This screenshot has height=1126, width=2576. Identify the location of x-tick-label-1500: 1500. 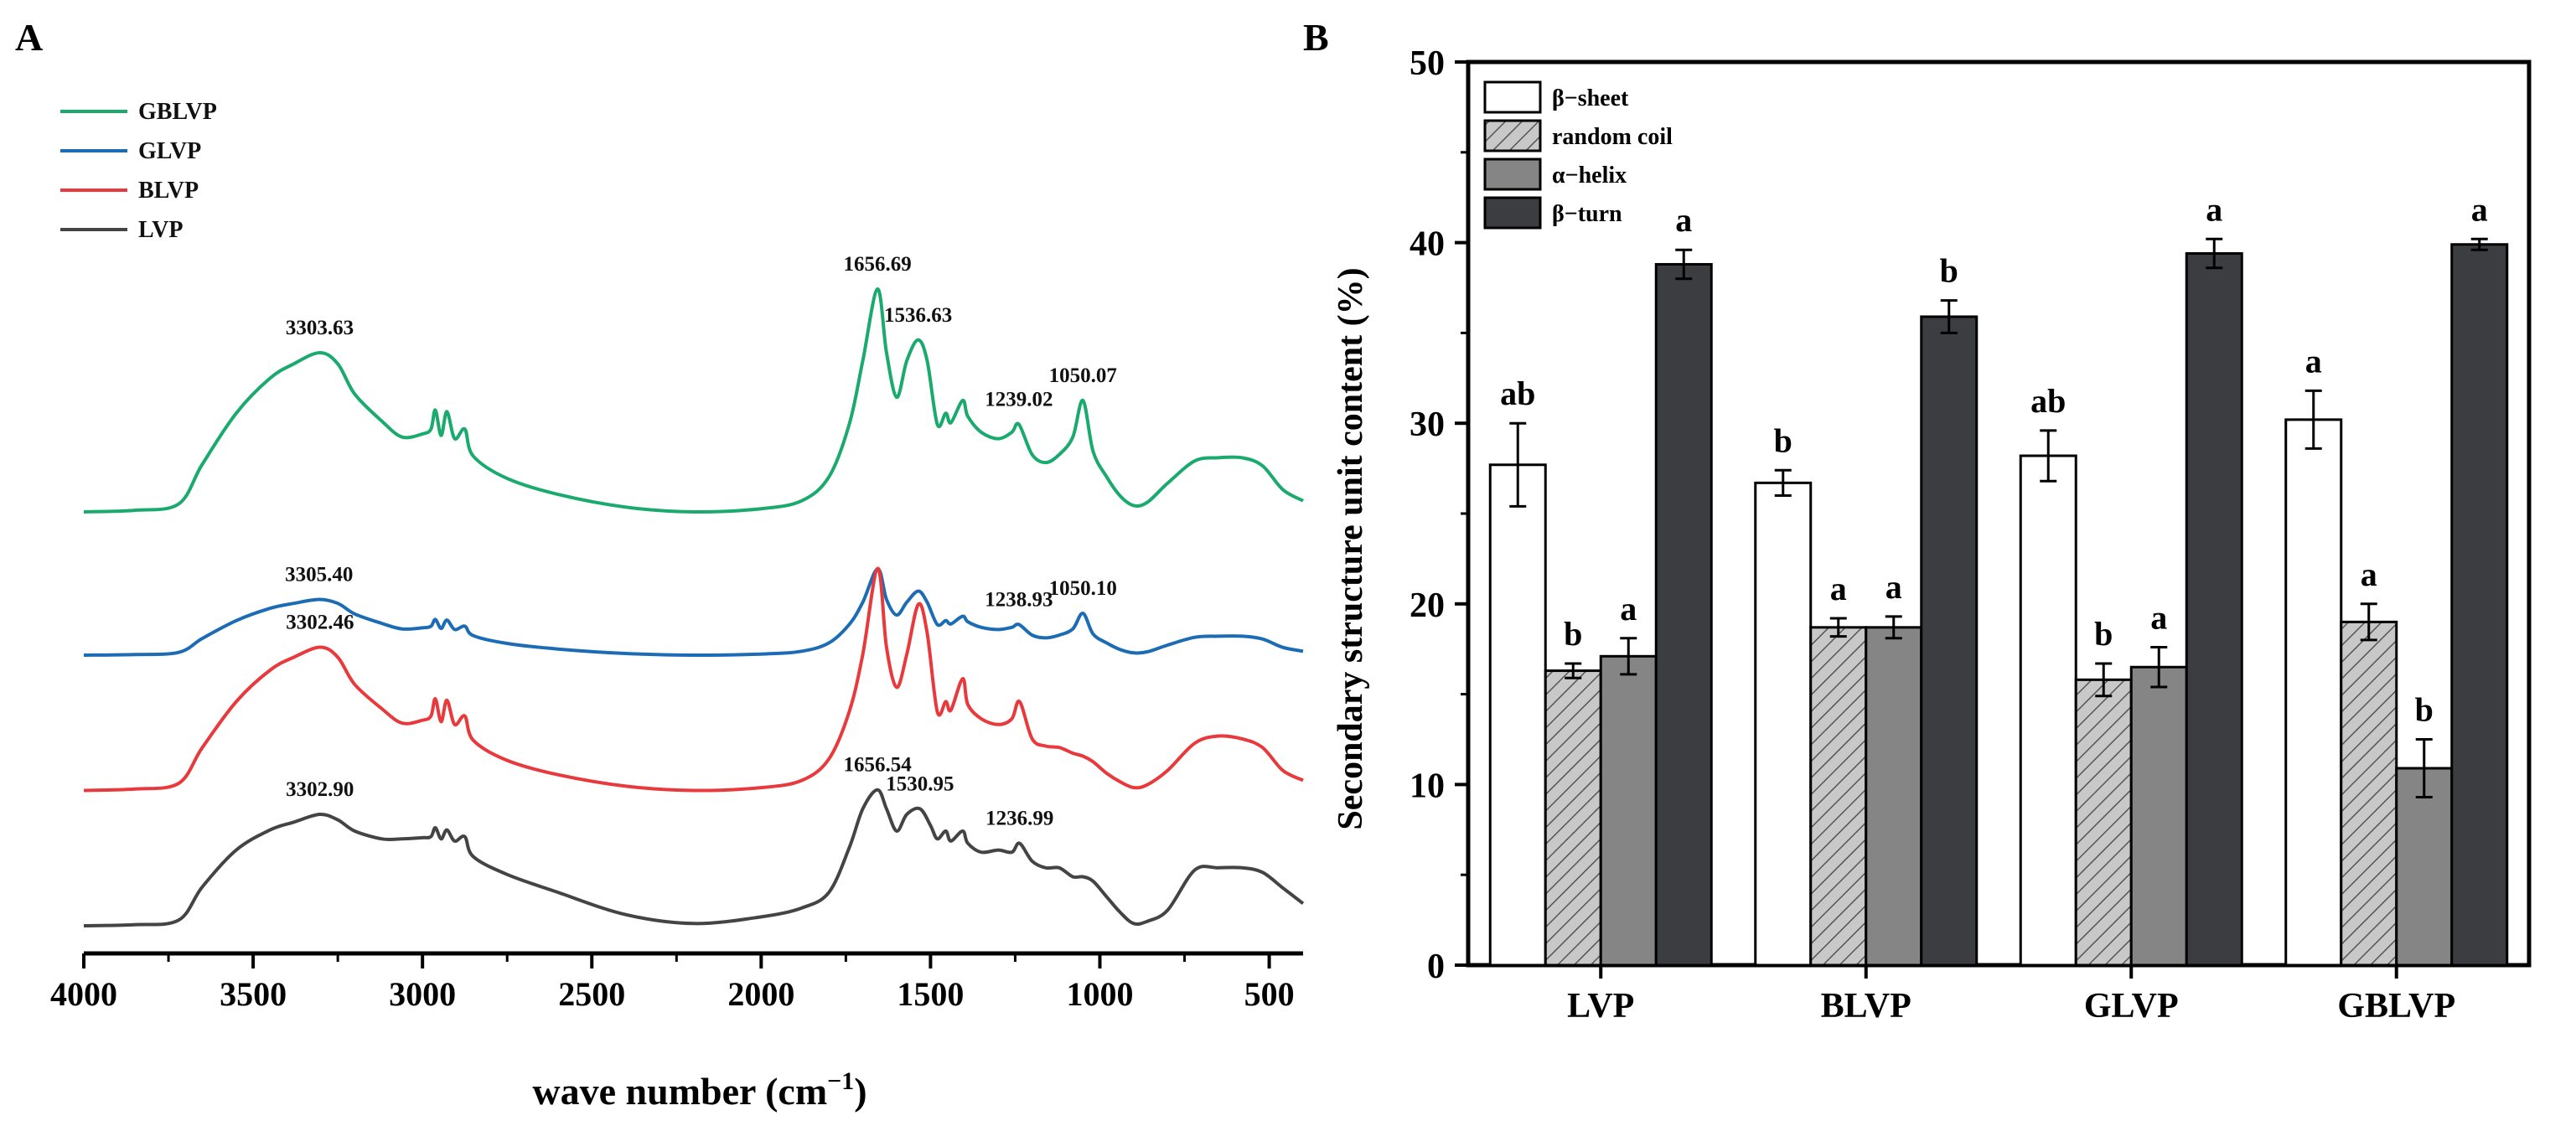
(930, 994).